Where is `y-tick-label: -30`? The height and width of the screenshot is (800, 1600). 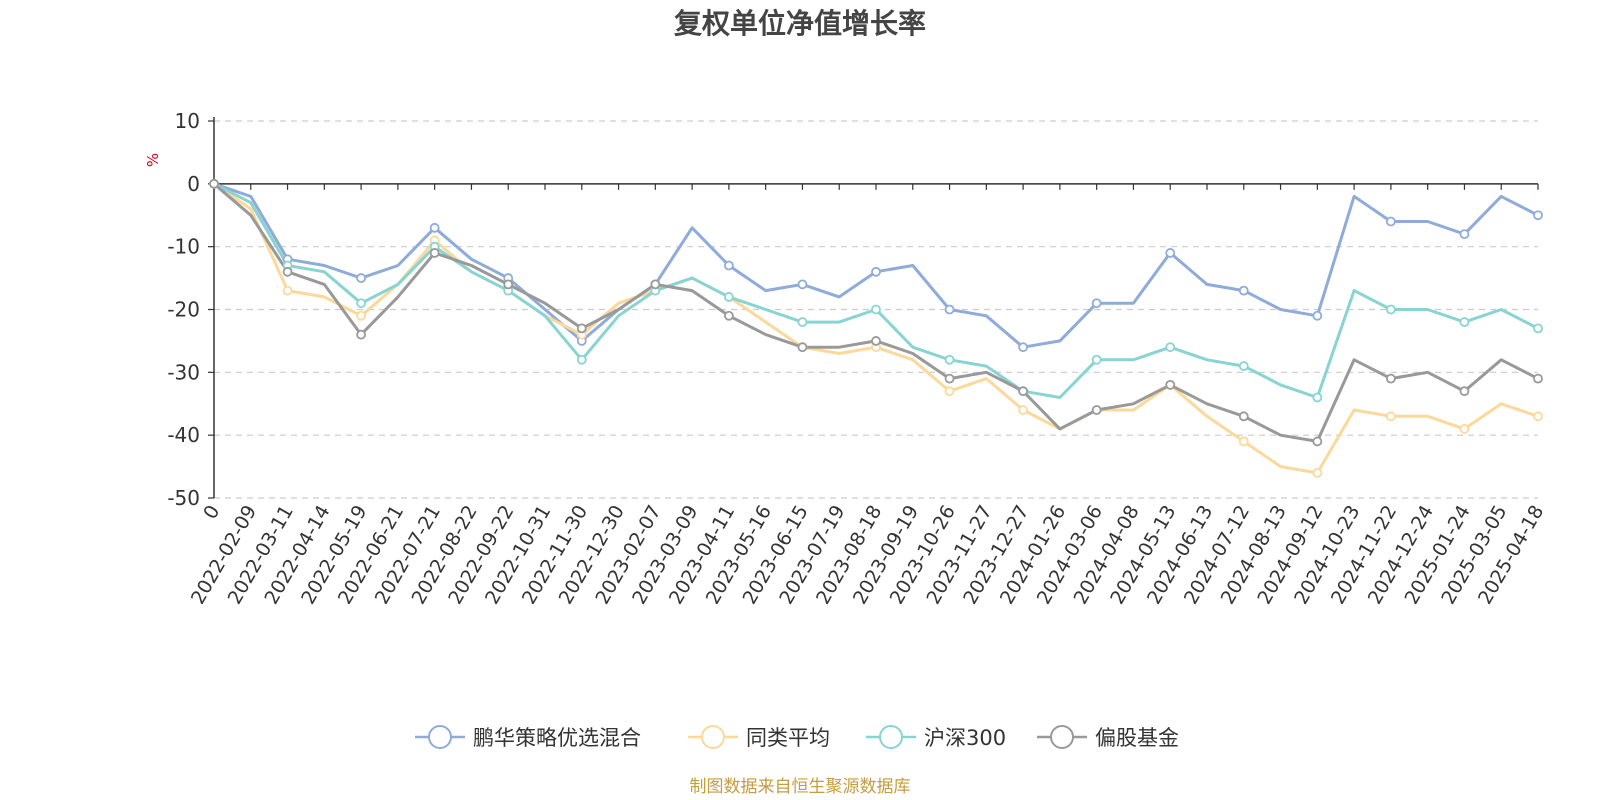
y-tick-label: -30 is located at coordinates (183, 372).